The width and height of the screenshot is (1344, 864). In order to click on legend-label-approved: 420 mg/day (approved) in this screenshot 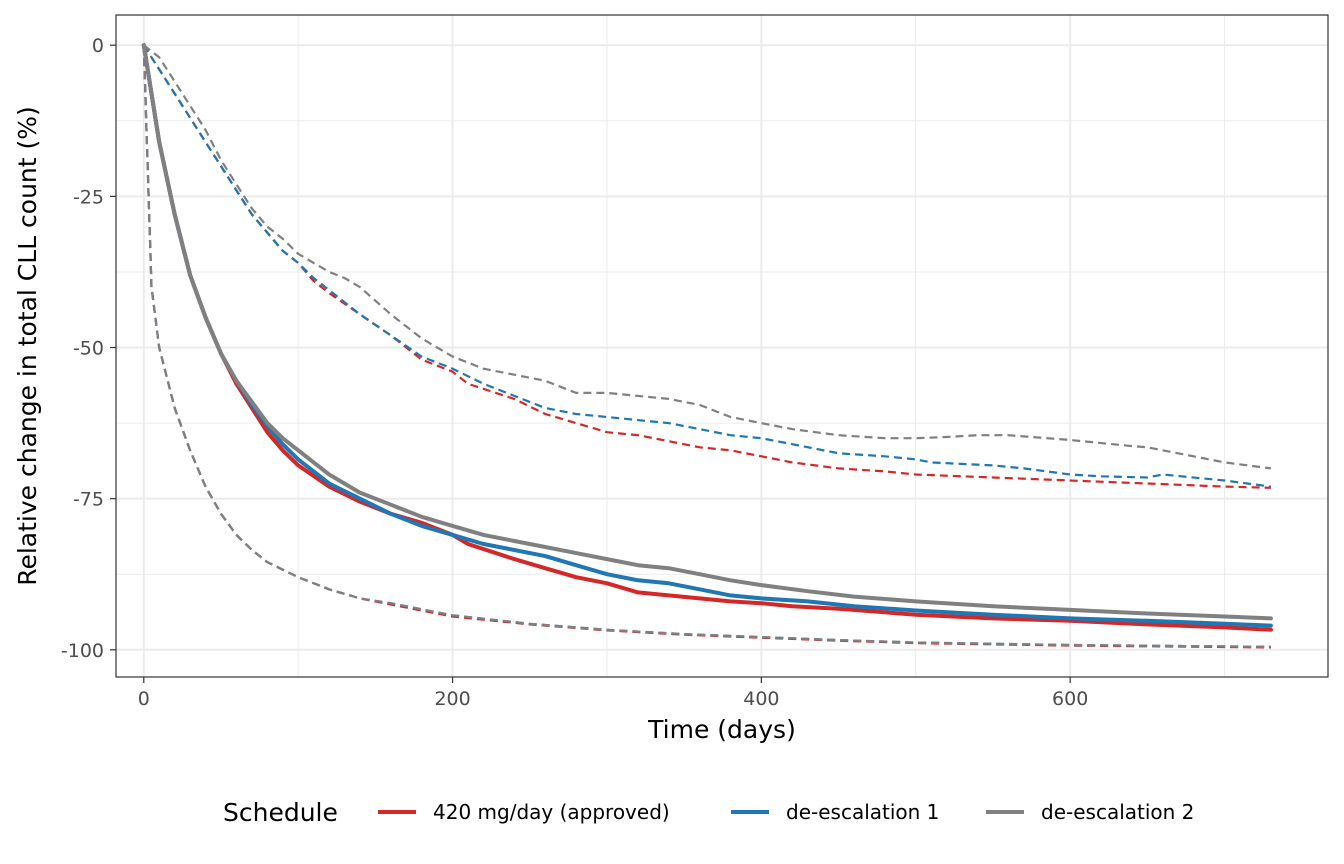, I will do `click(551, 812)`.